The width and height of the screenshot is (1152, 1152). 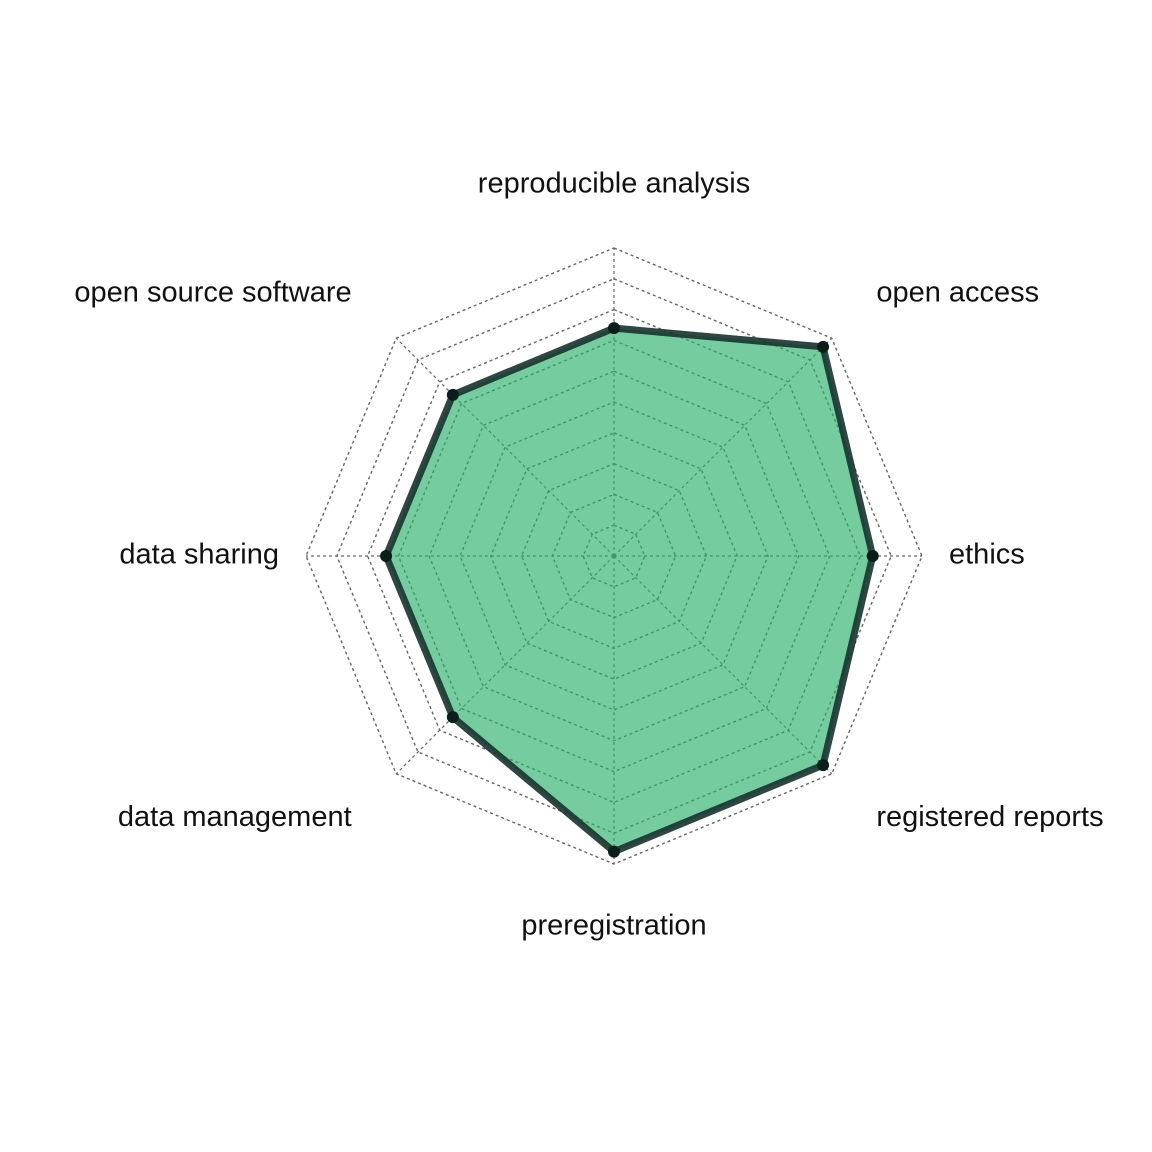 I want to click on axis-label-data-sharing: data sharing, so click(x=199, y=555).